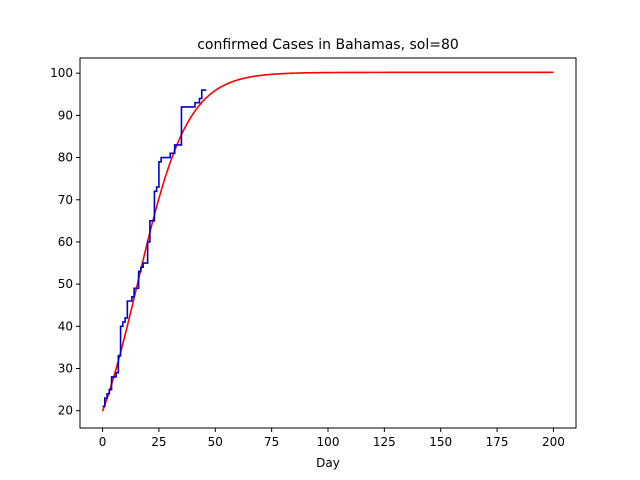  Describe the element at coordinates (328, 45) in the screenshot. I see `chart-title: confirmed Cases in Bahamas, sol=80` at that location.